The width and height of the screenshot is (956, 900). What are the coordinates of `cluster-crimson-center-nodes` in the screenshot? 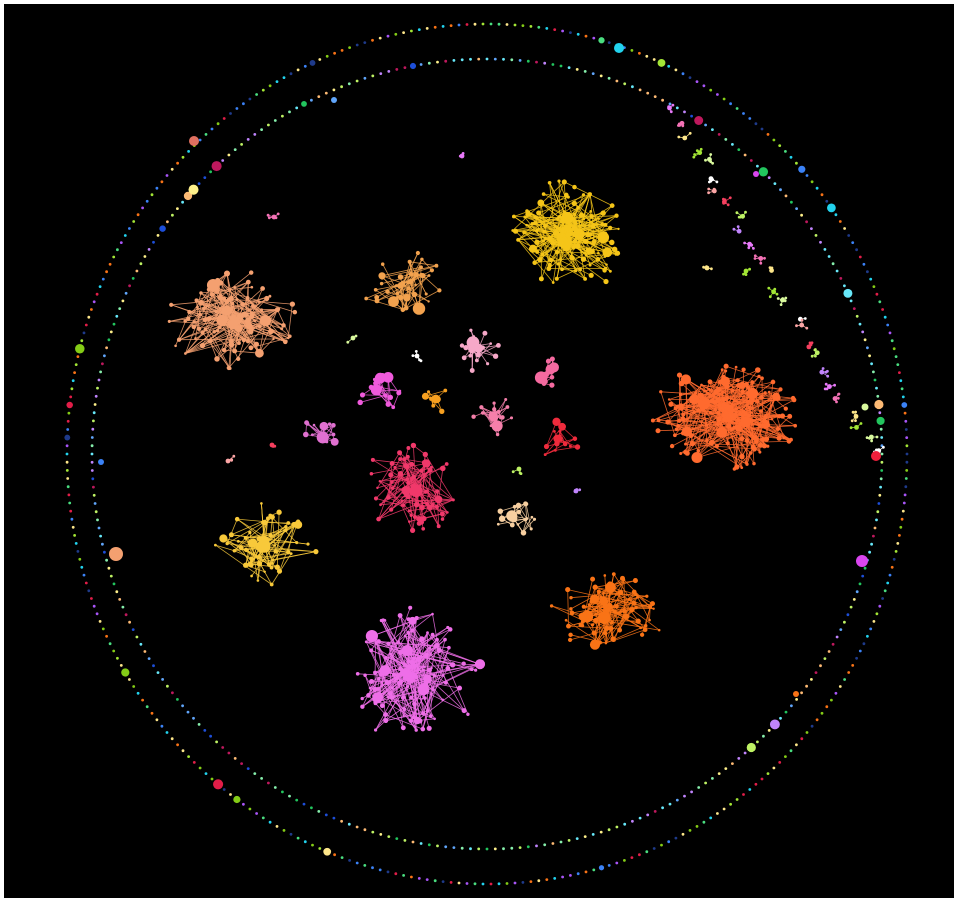 It's located at (412, 487).